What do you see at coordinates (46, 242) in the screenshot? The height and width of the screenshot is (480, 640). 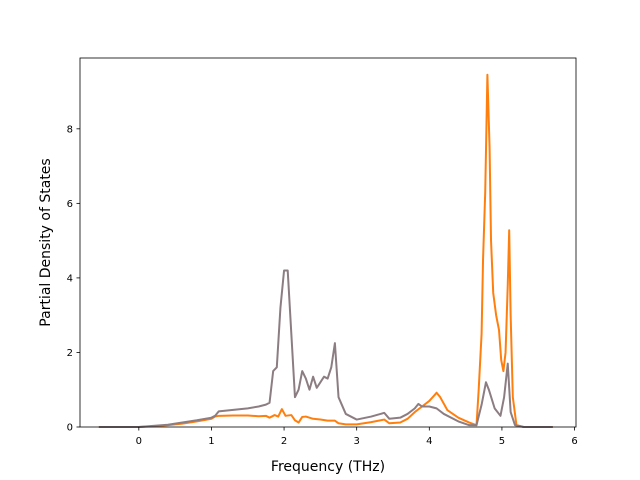 I see `y-axis-label: Partial Density of States` at bounding box center [46, 242].